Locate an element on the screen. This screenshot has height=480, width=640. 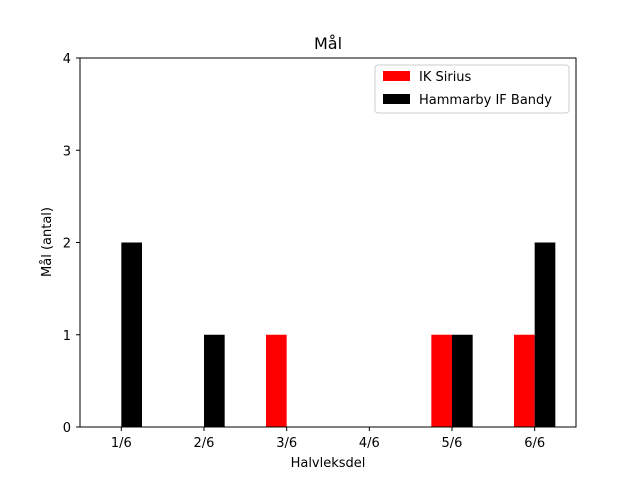
y-tick-label: 2 is located at coordinates (67, 244).